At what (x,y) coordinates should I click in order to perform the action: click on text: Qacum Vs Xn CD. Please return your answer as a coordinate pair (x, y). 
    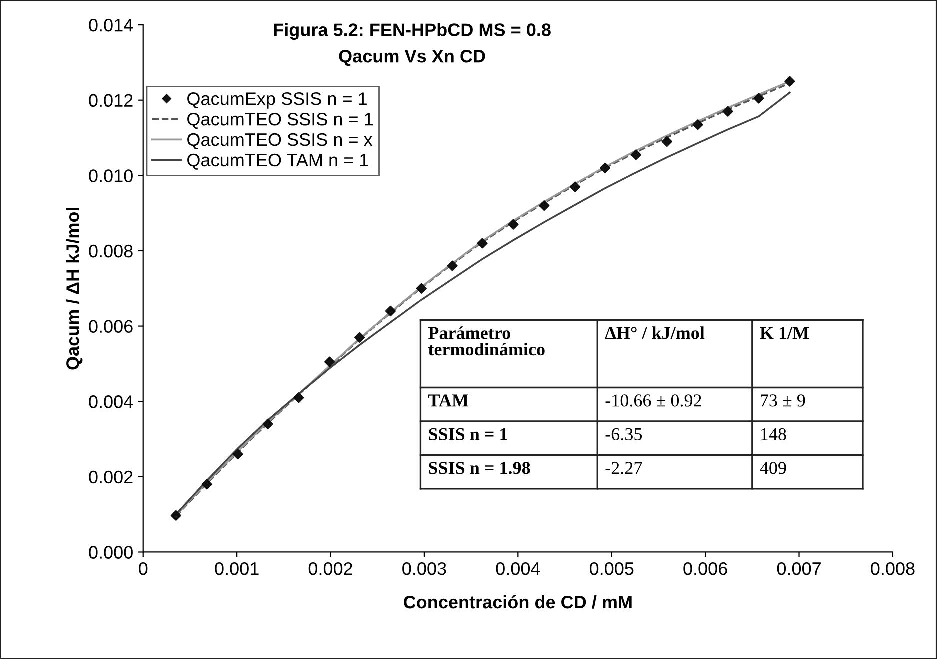
    Looking at the image, I should click on (412, 58).